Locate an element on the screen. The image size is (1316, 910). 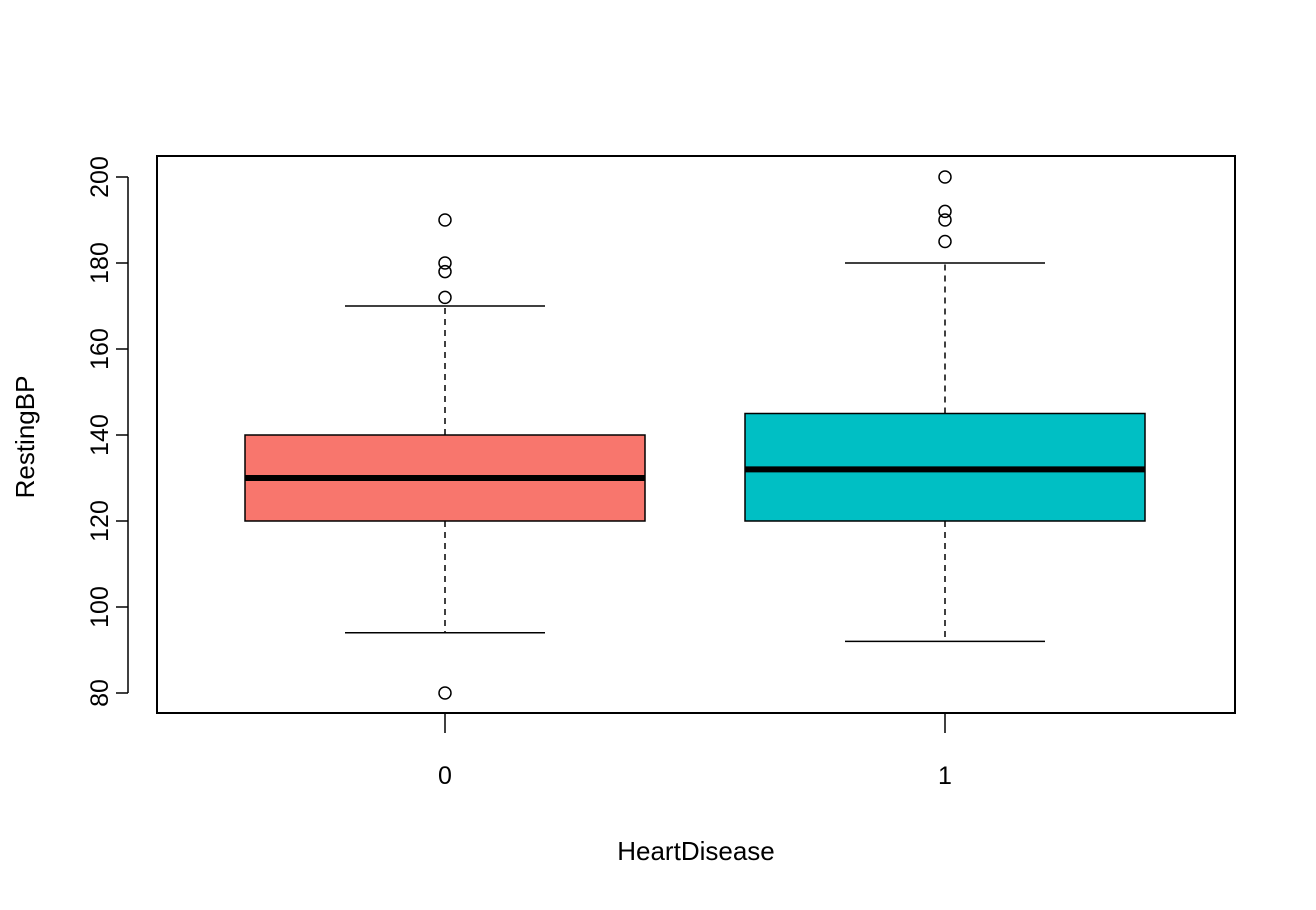
y-tick-label: 120 is located at coordinates (100, 521).